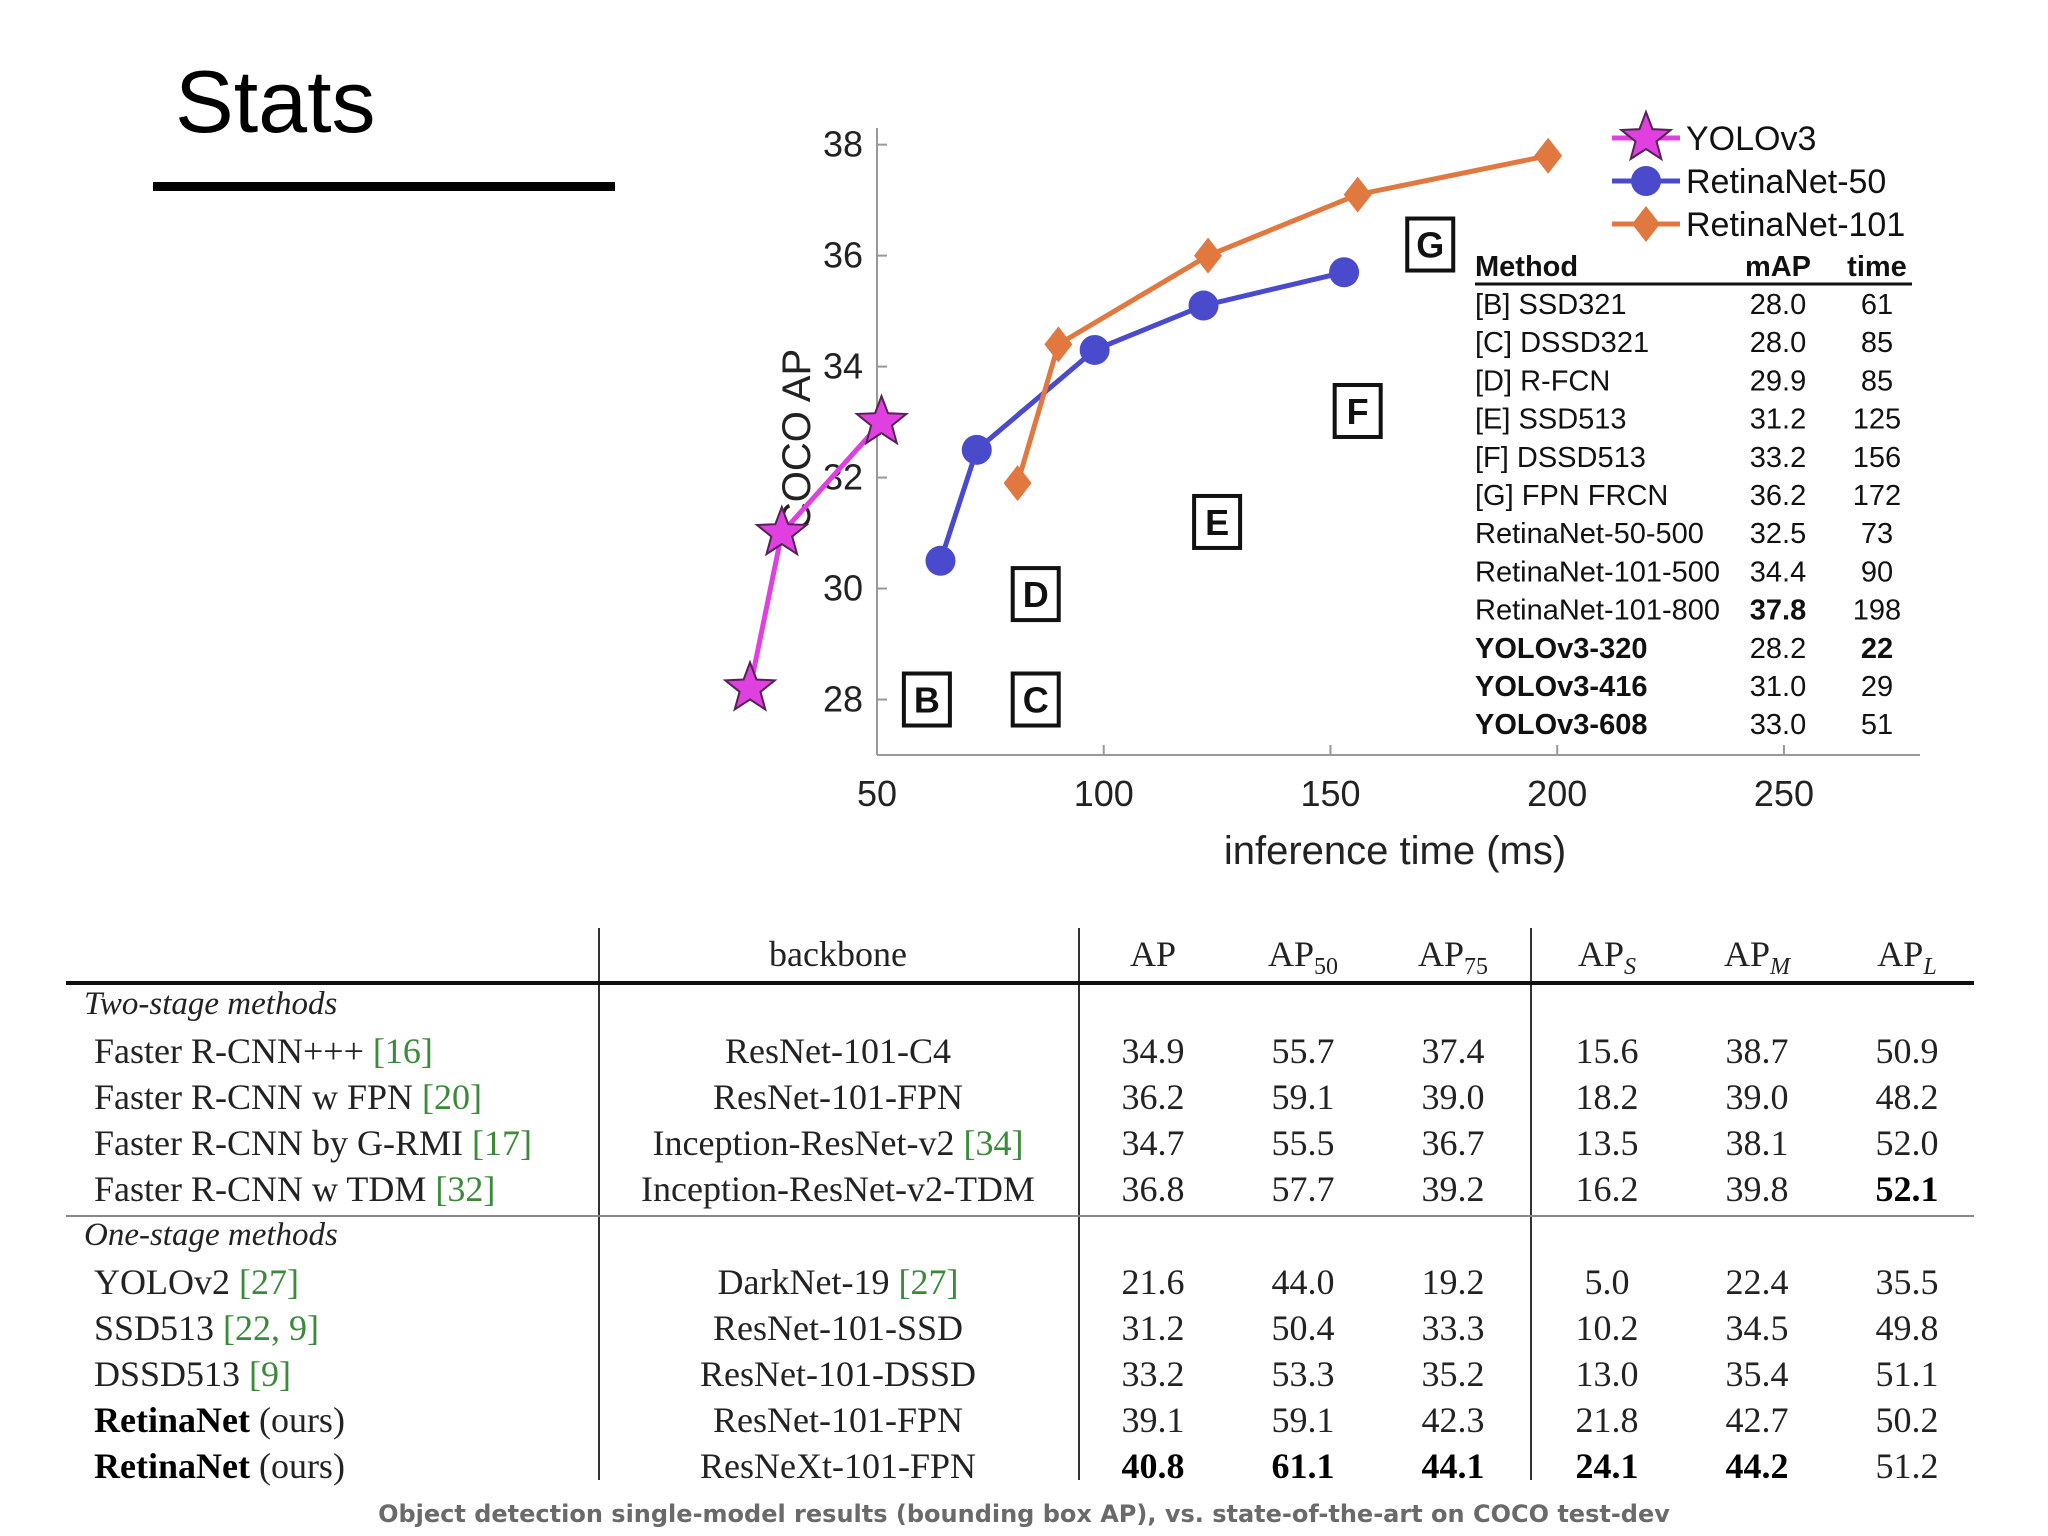  I want to click on row-value: 50.9, so click(1907, 1051).